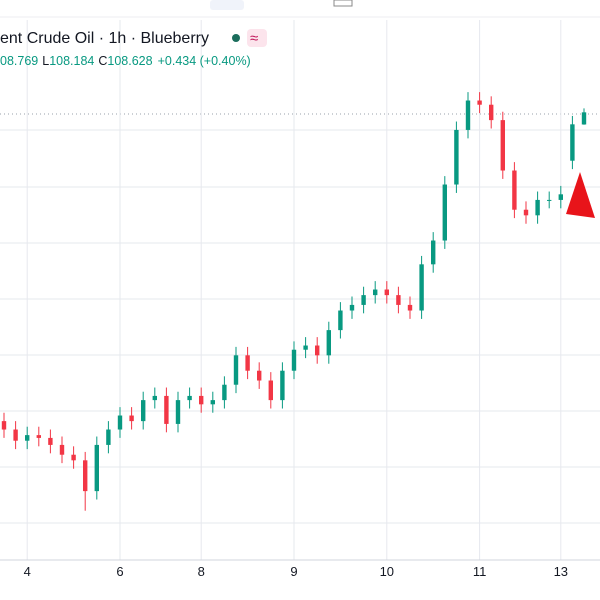 This screenshot has height=600, width=600. Describe the element at coordinates (201, 571) in the screenshot. I see `x-tick-label: 8` at that location.